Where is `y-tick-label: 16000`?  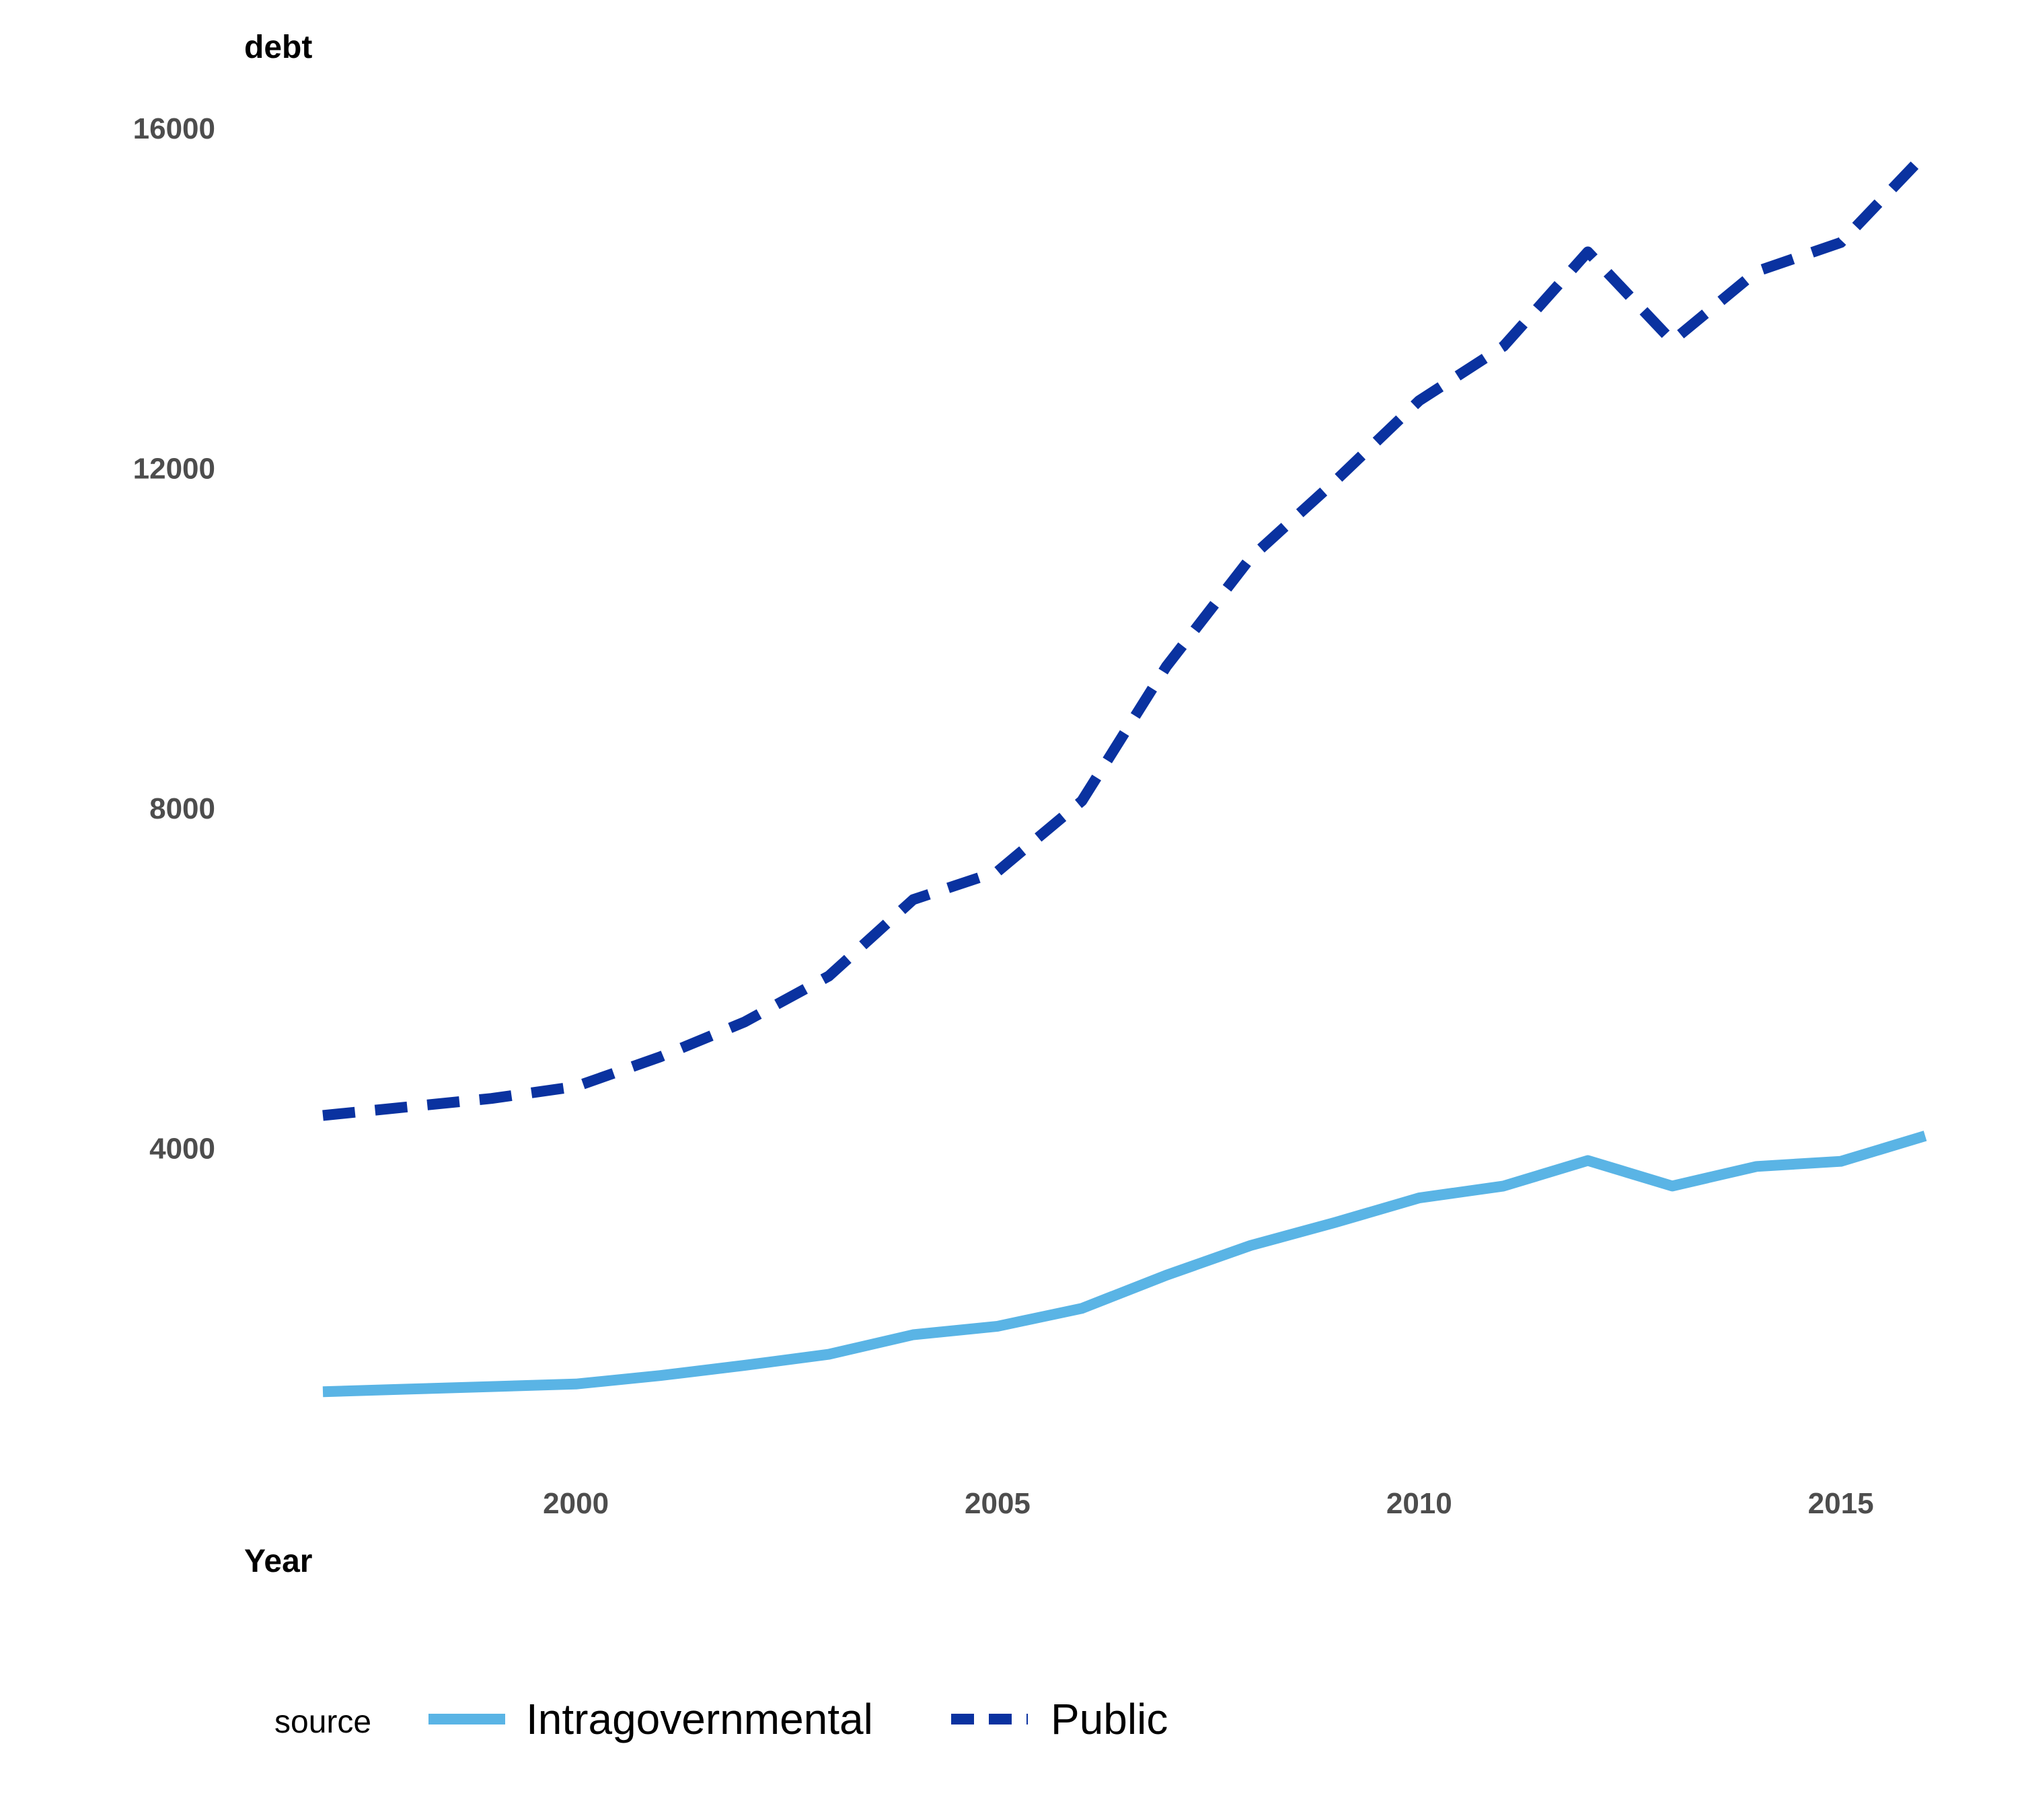
y-tick-label: 16000 is located at coordinates (174, 129).